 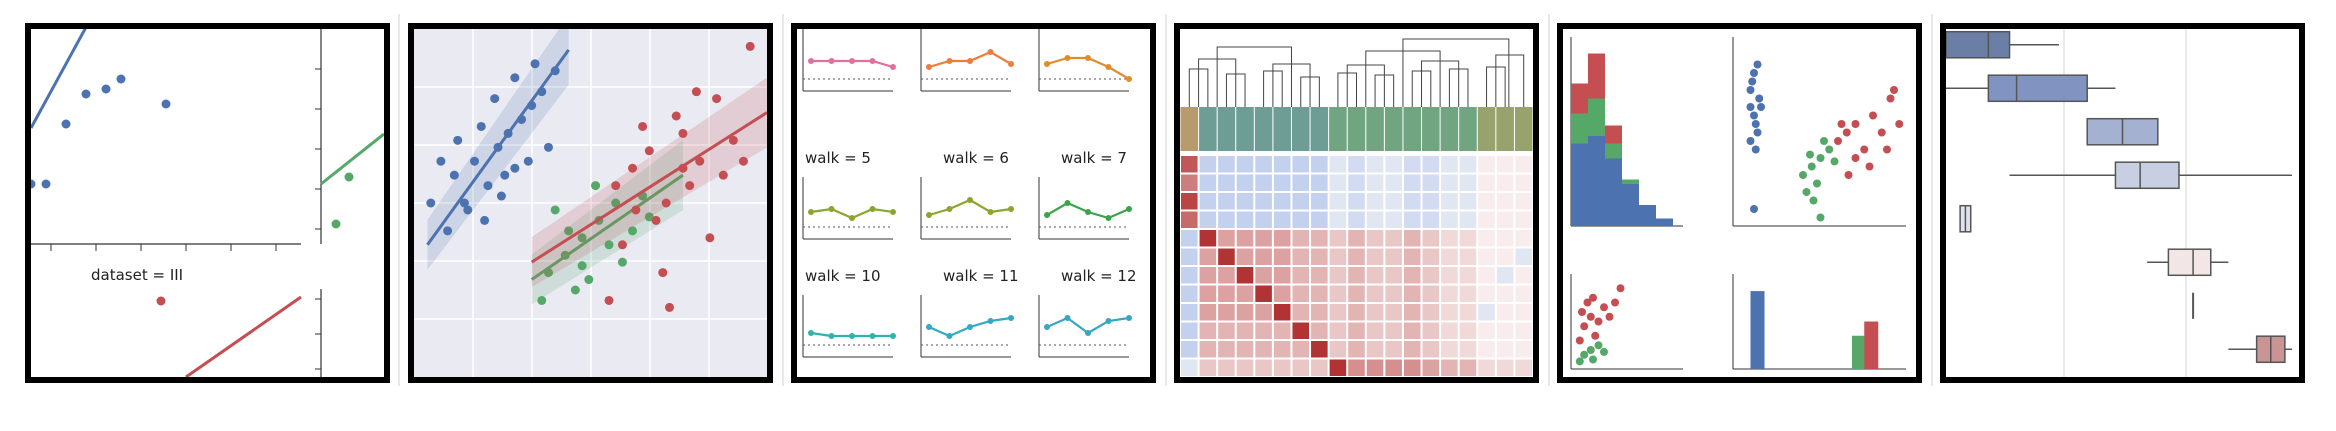 What do you see at coordinates (137, 275) in the screenshot?
I see `facet-label: dataset = III` at bounding box center [137, 275].